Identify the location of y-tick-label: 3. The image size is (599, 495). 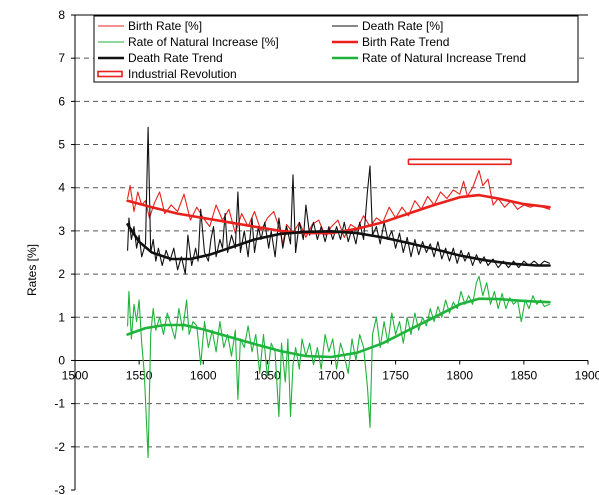
(61, 231).